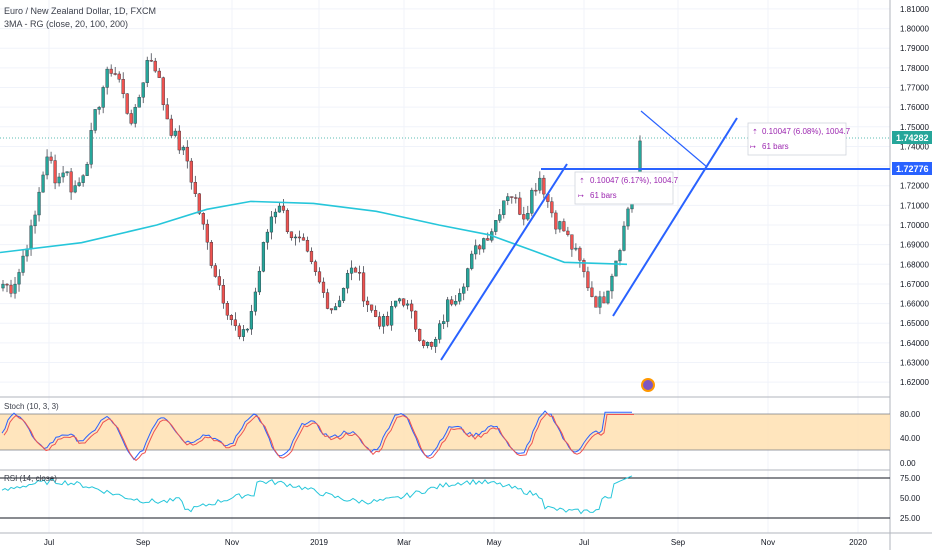 This screenshot has height=550, width=932. Describe the element at coordinates (914, 304) in the screenshot. I see `price-tick: 1.66000` at that location.